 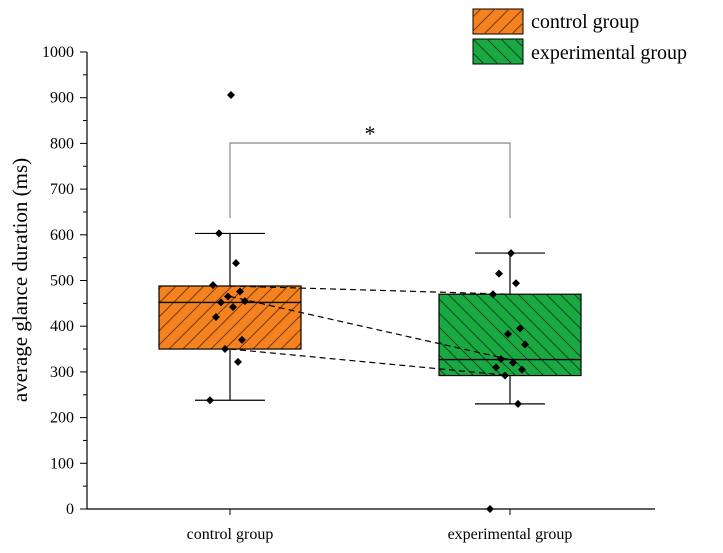 I want to click on y-axis-title: average glance duration (ms), so click(x=20, y=280).